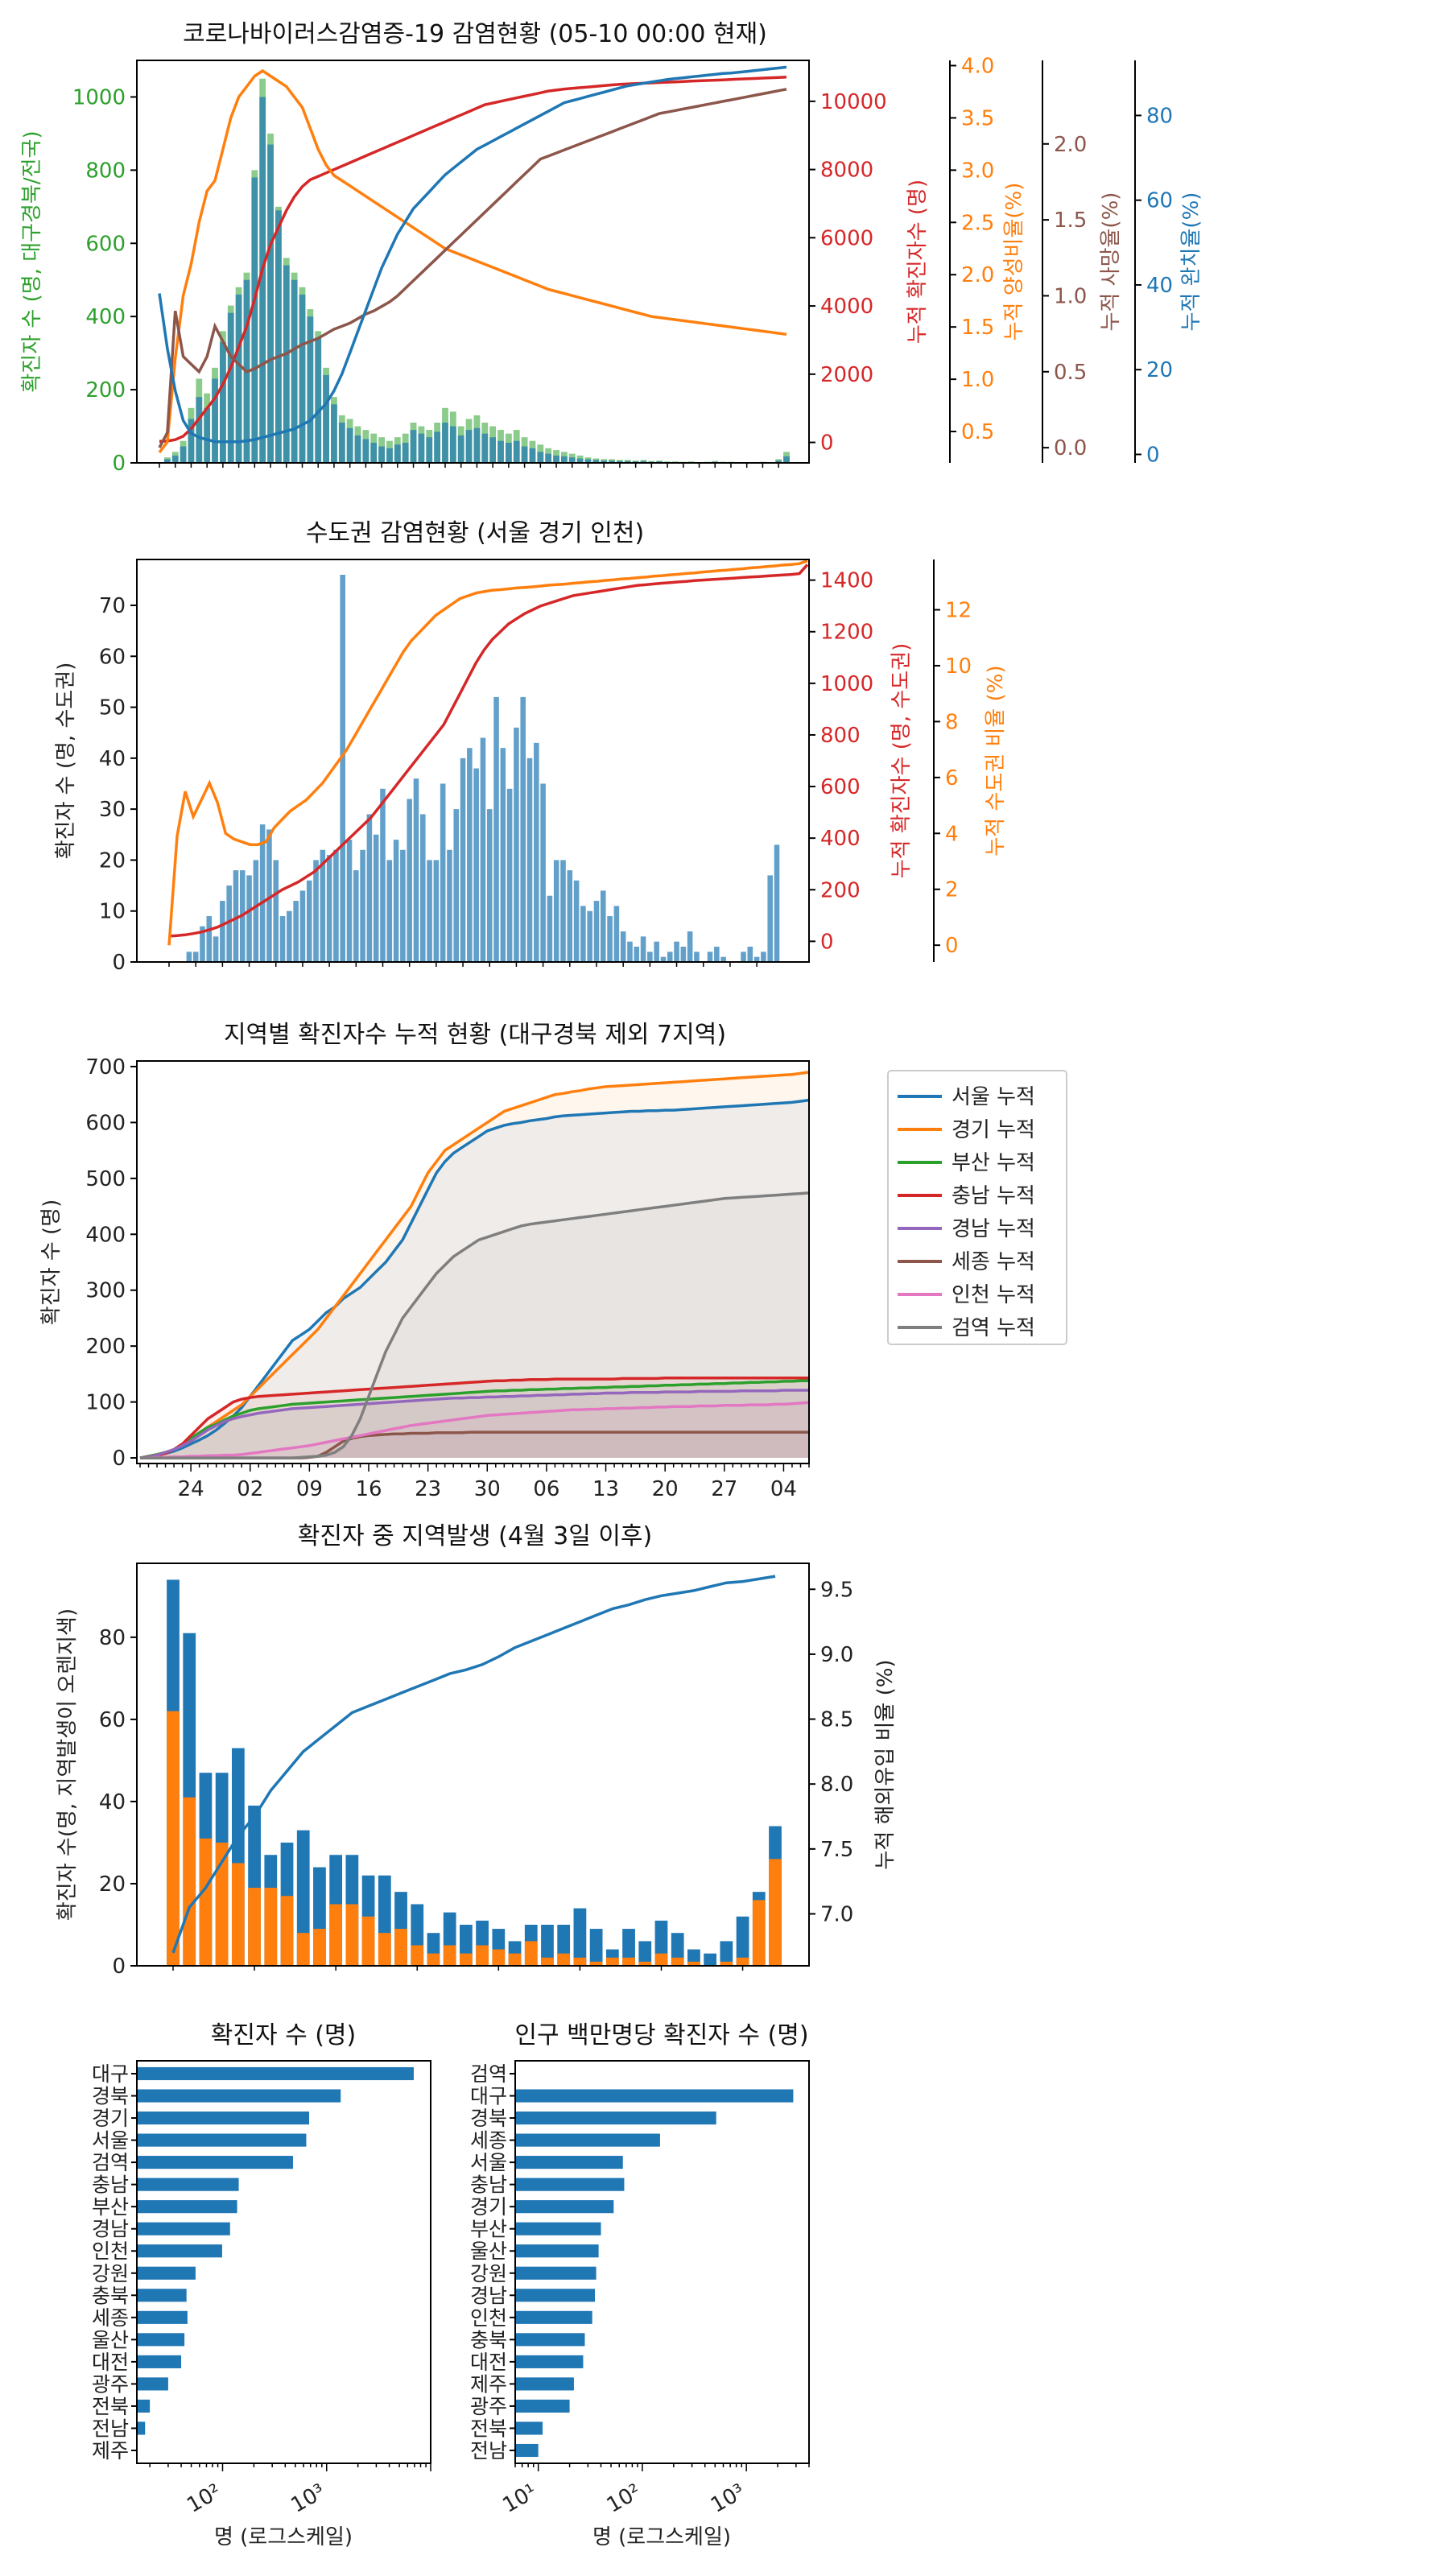  Describe the element at coordinates (993, 1097) in the screenshot. I see `legend-label: 서울 누적` at that location.